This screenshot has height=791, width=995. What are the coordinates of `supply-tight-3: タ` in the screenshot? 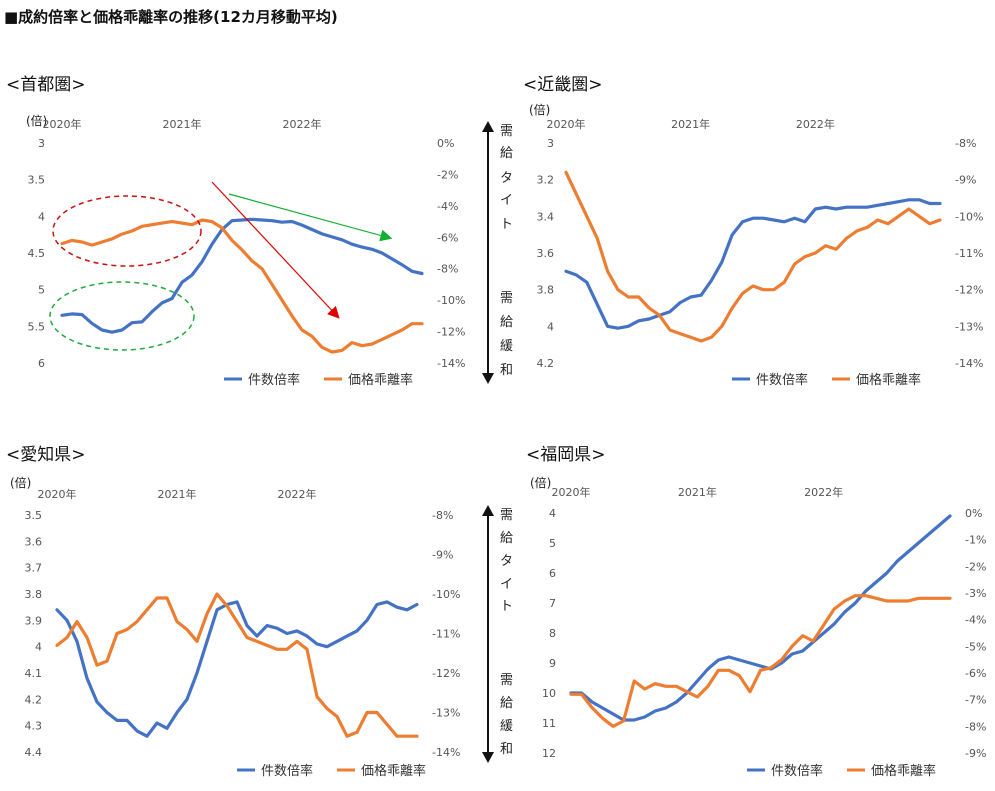 It's located at (506, 178).